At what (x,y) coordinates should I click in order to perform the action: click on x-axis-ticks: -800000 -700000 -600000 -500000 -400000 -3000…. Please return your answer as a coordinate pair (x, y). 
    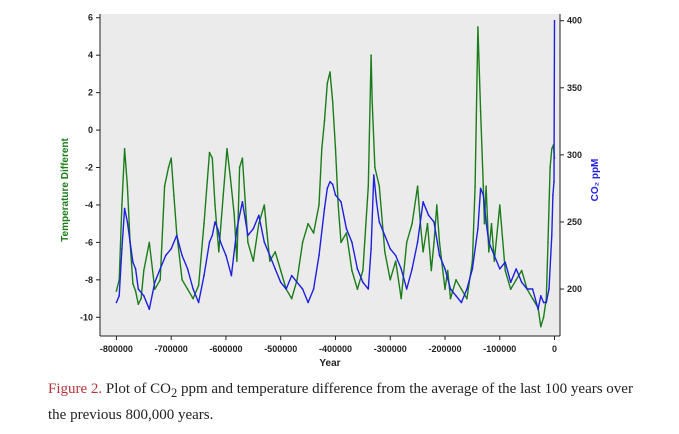
    Looking at the image, I should click on (328, 345).